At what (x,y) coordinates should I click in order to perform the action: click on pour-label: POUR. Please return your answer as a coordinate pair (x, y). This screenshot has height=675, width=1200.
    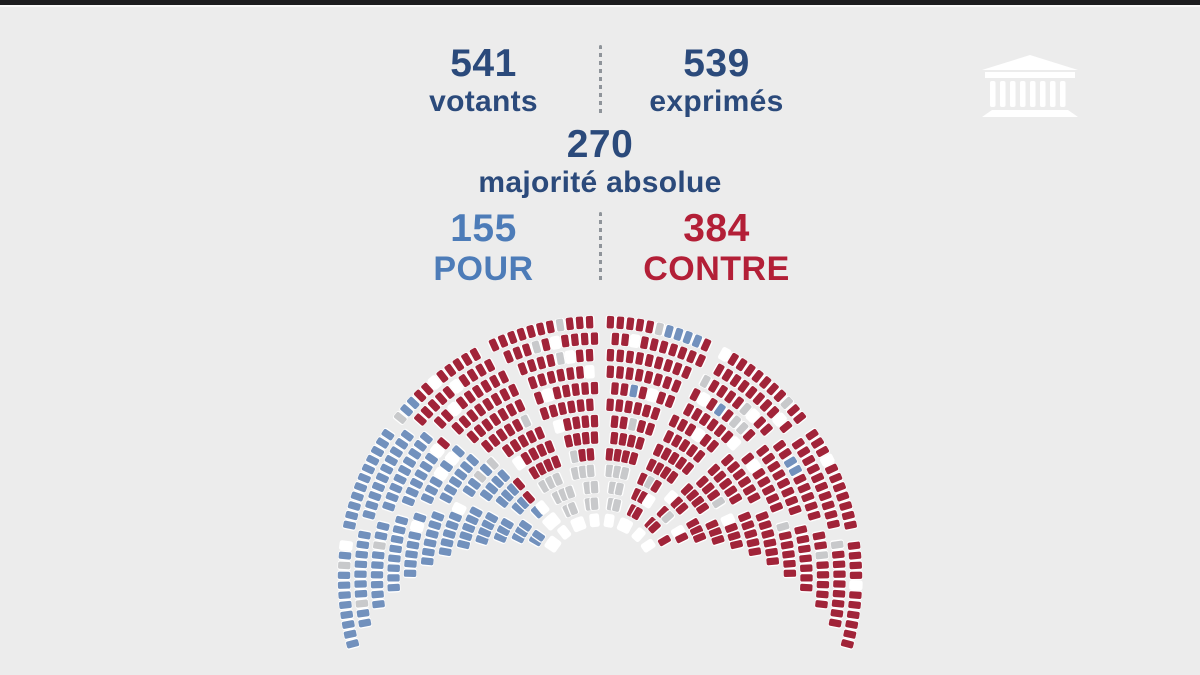
    Looking at the image, I should click on (483, 269).